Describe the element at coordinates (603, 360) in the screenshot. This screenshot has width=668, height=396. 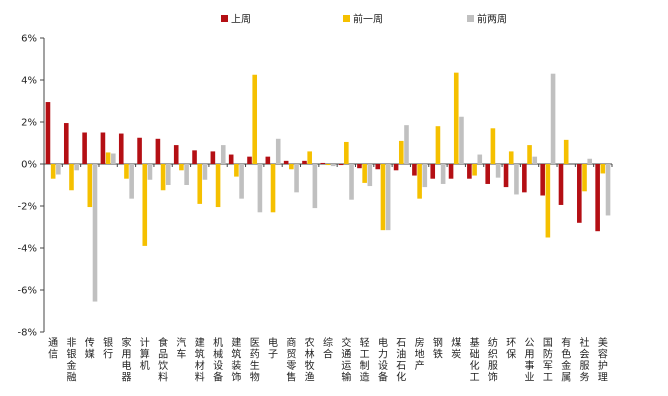
I see `x-tick-label: 美容护理` at that location.